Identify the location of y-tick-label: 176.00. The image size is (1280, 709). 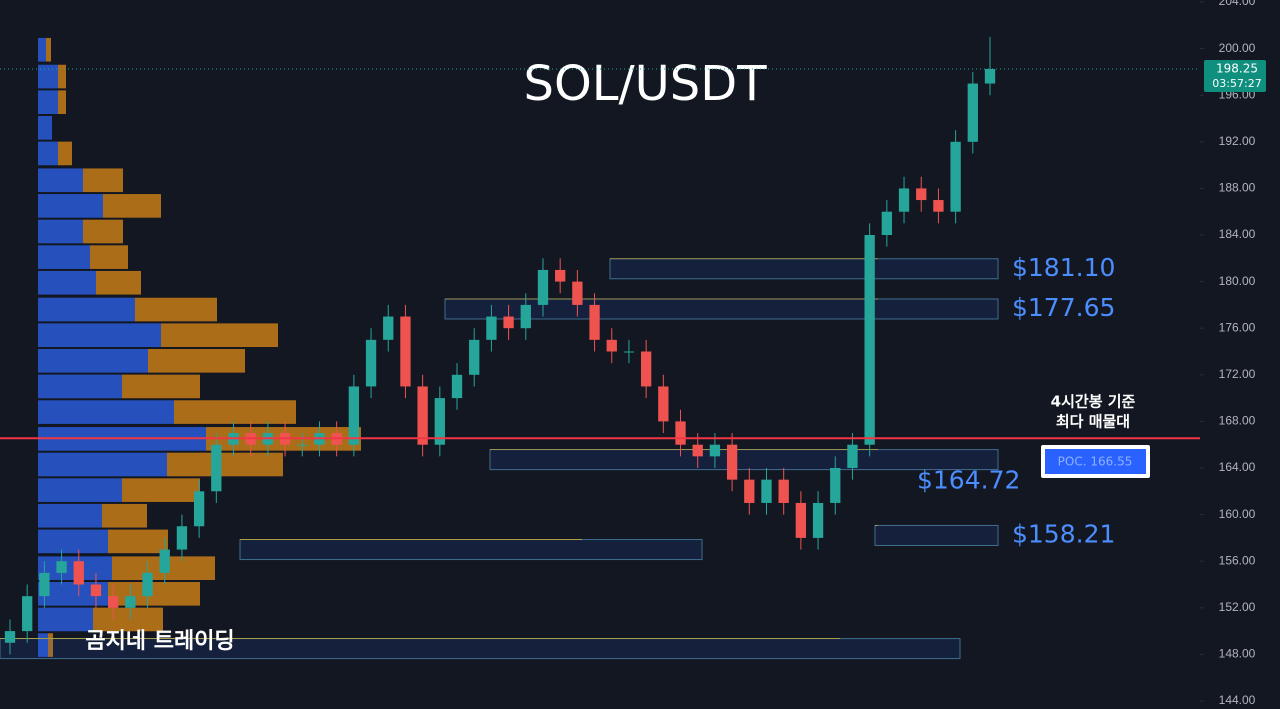
(1237, 327).